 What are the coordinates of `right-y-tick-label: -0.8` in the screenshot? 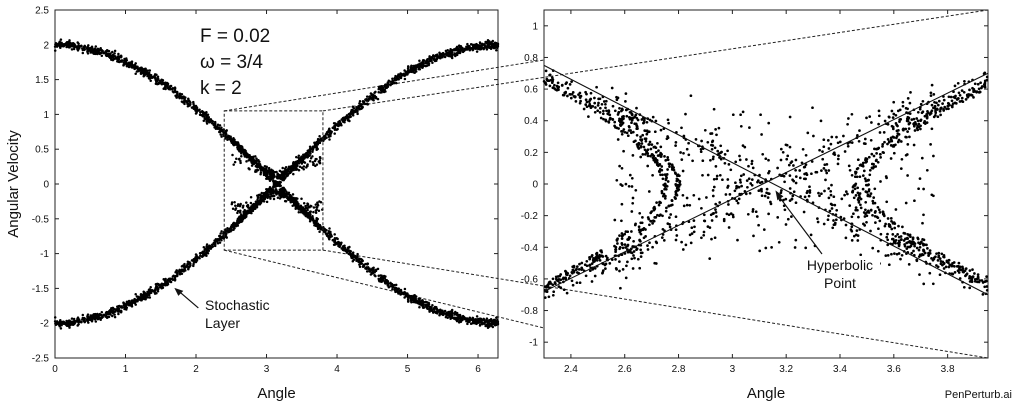 It's located at (530, 311).